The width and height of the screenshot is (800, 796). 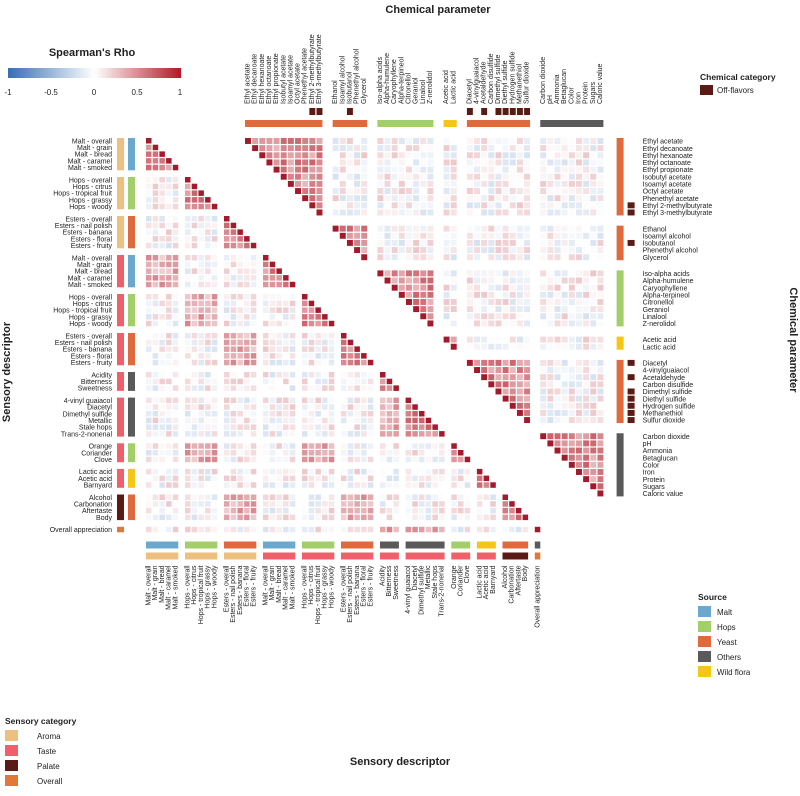 What do you see at coordinates (349, 87) in the screenshot?
I see `column-label: Isobutanol` at bounding box center [349, 87].